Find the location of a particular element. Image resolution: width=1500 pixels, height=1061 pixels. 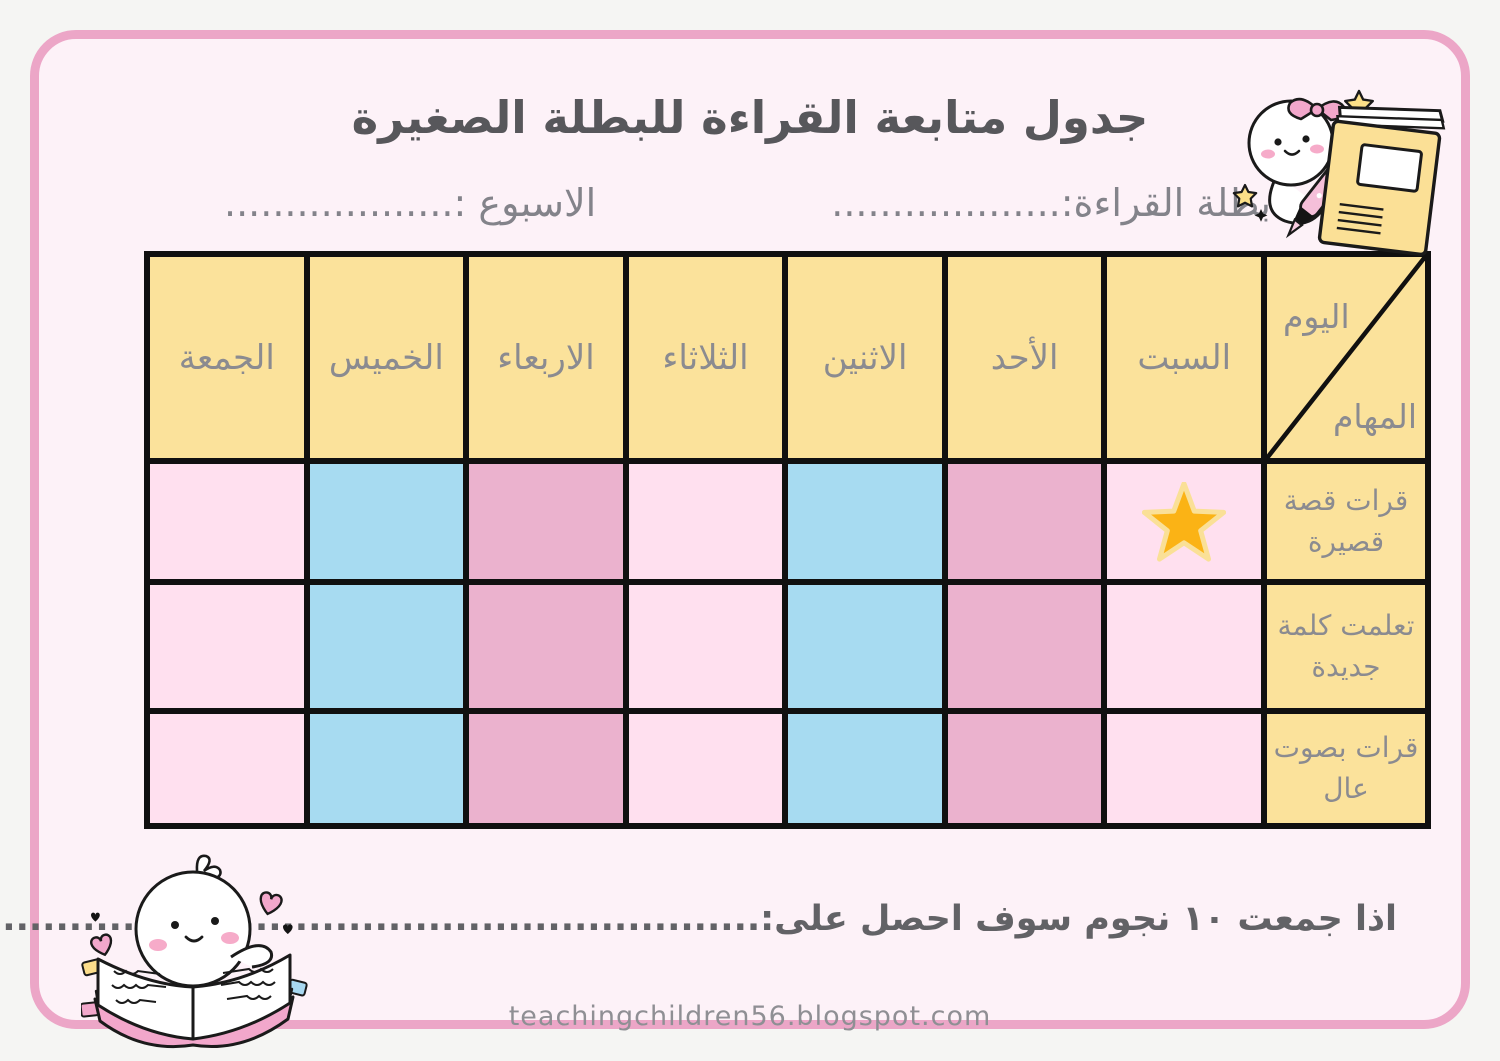

tracker-cell-r2-c1 is located at coordinates (227, 646).